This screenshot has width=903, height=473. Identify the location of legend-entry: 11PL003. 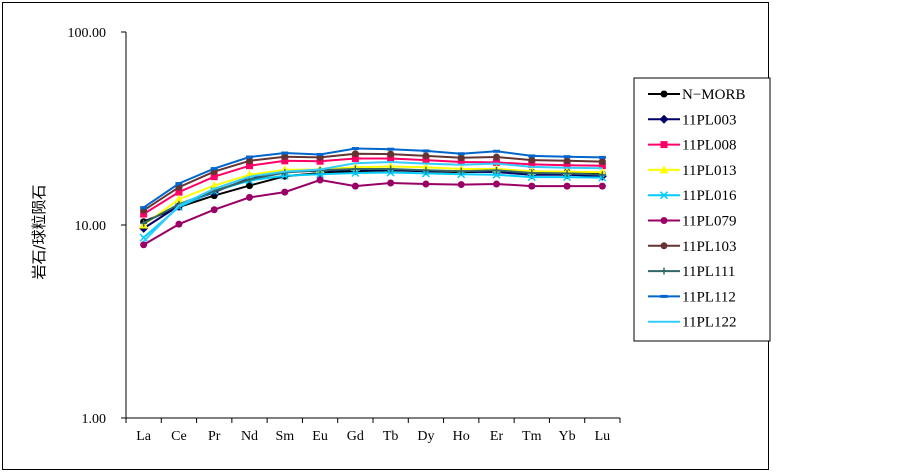
(692, 120).